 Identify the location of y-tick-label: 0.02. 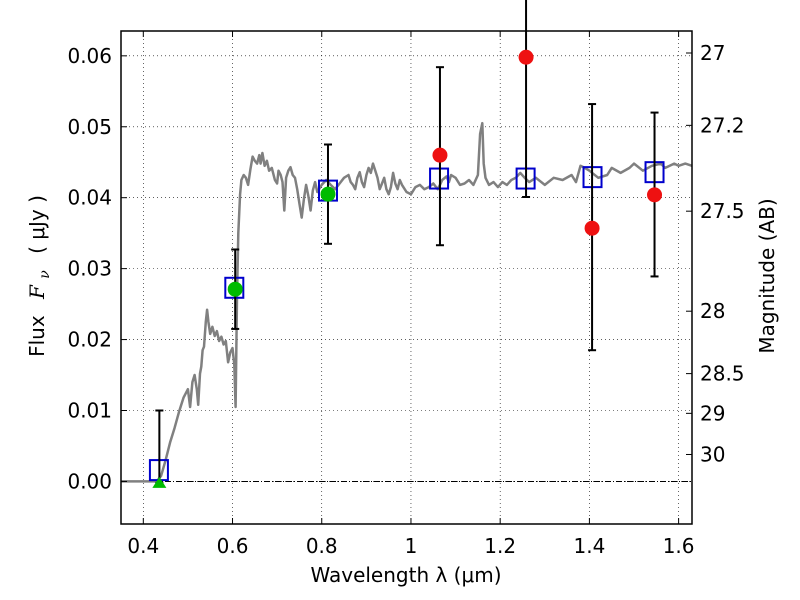
(89, 340).